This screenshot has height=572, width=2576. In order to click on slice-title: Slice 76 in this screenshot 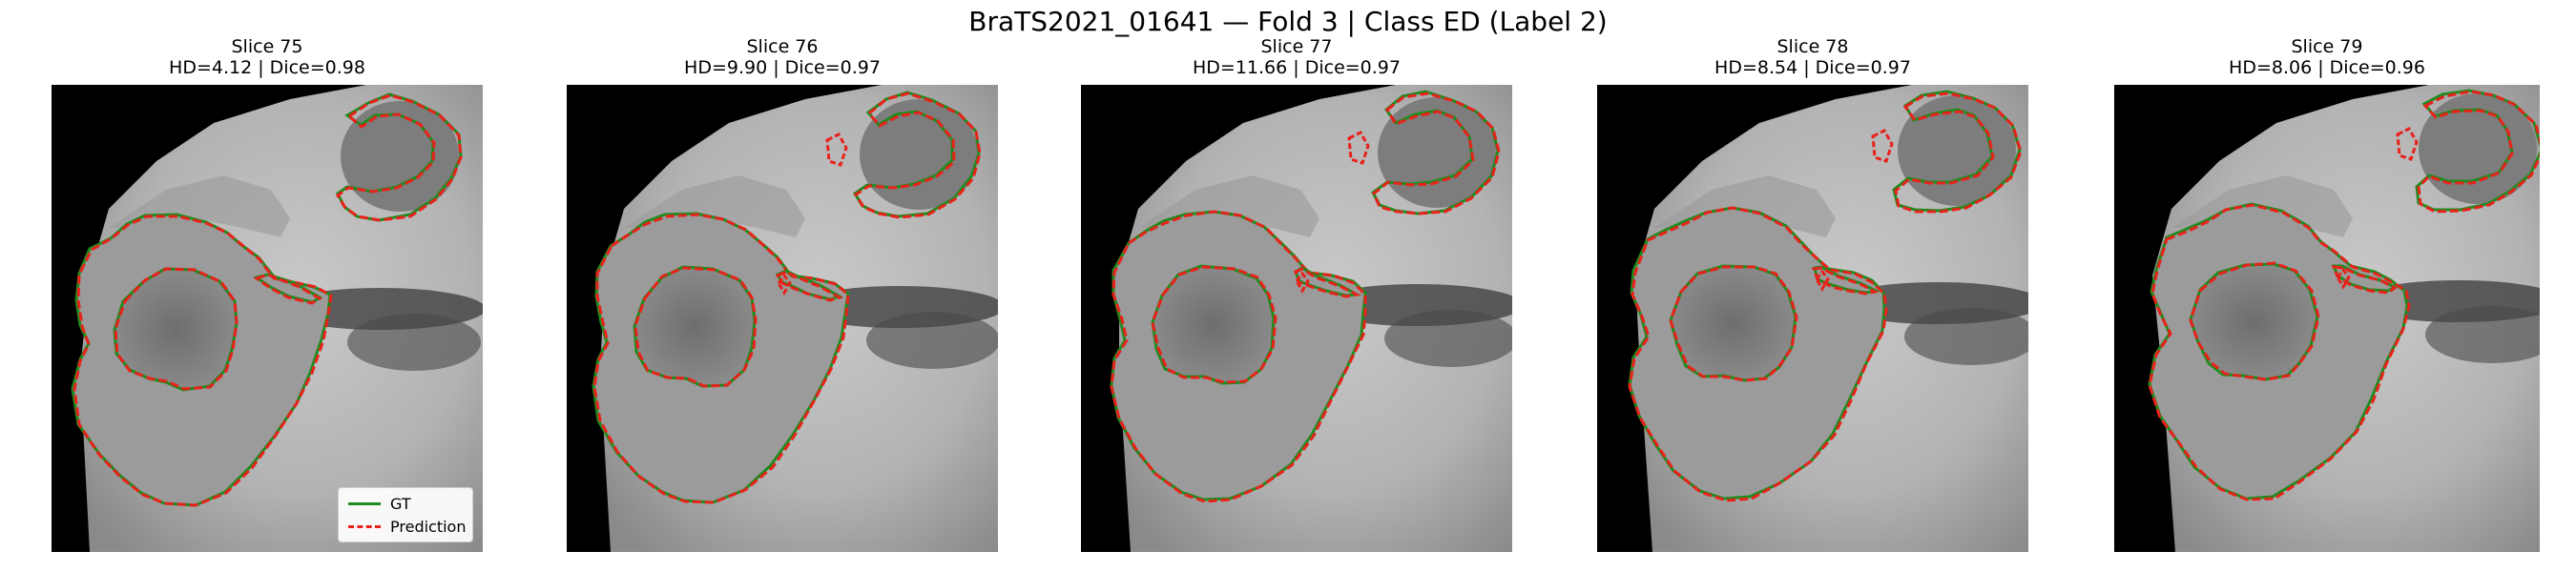, I will do `click(782, 46)`.